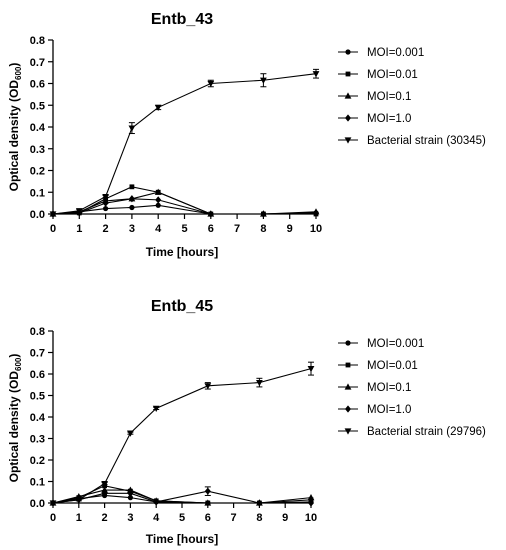 The height and width of the screenshot is (550, 506). What do you see at coordinates (426, 141) in the screenshot?
I see `legend-label: Bacterial strain (30345)` at bounding box center [426, 141].